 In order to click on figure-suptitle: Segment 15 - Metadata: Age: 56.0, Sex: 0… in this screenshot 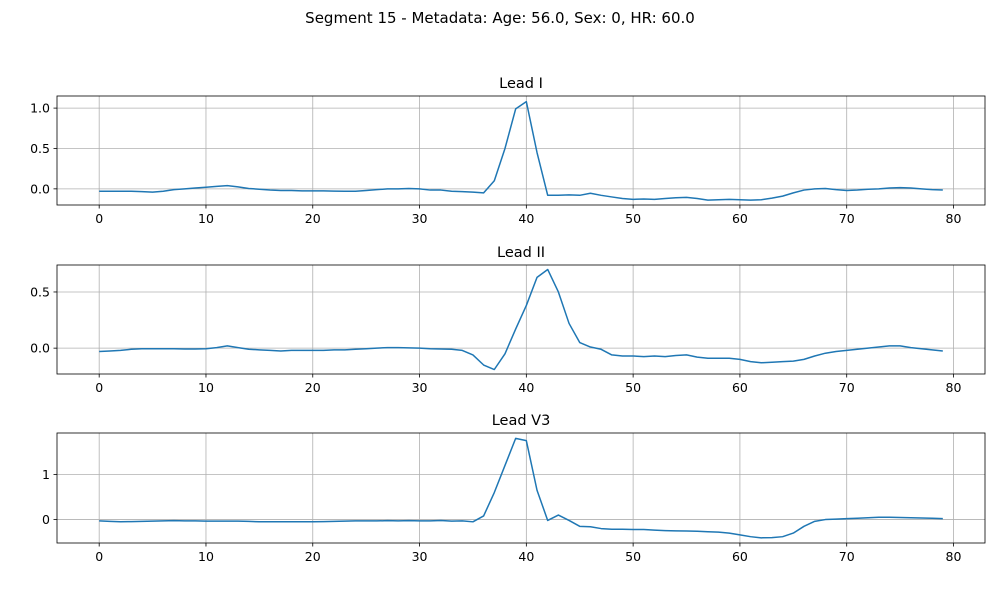, I will do `click(500, 18)`.